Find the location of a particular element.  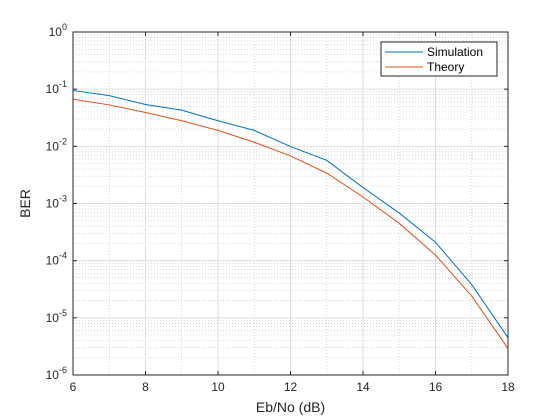

x-tick-label: 6 is located at coordinates (73, 387).